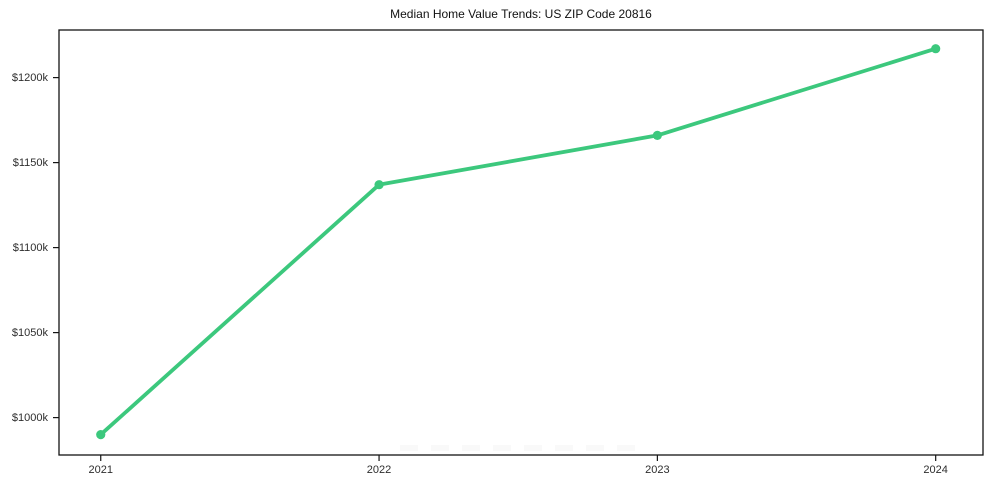  I want to click on y-tick-label: $1200k, so click(29, 77).